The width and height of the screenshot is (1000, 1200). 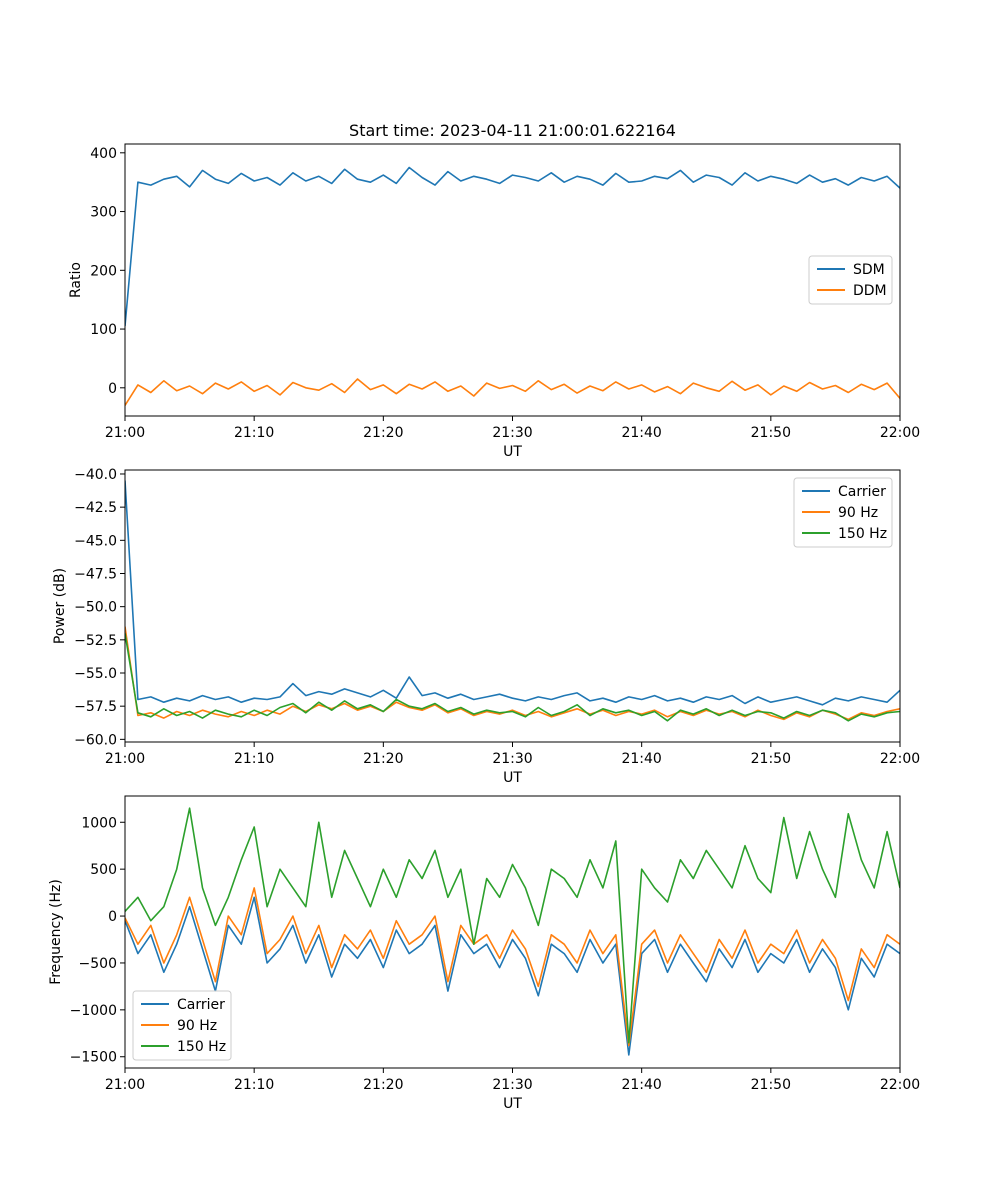 I want to click on y-tick-label: 500, so click(x=103, y=870).